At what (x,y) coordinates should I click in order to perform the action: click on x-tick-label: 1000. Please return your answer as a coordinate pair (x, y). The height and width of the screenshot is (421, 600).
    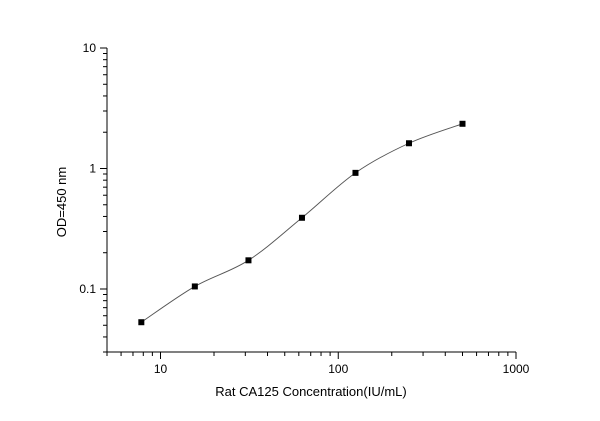
    Looking at the image, I should click on (516, 369).